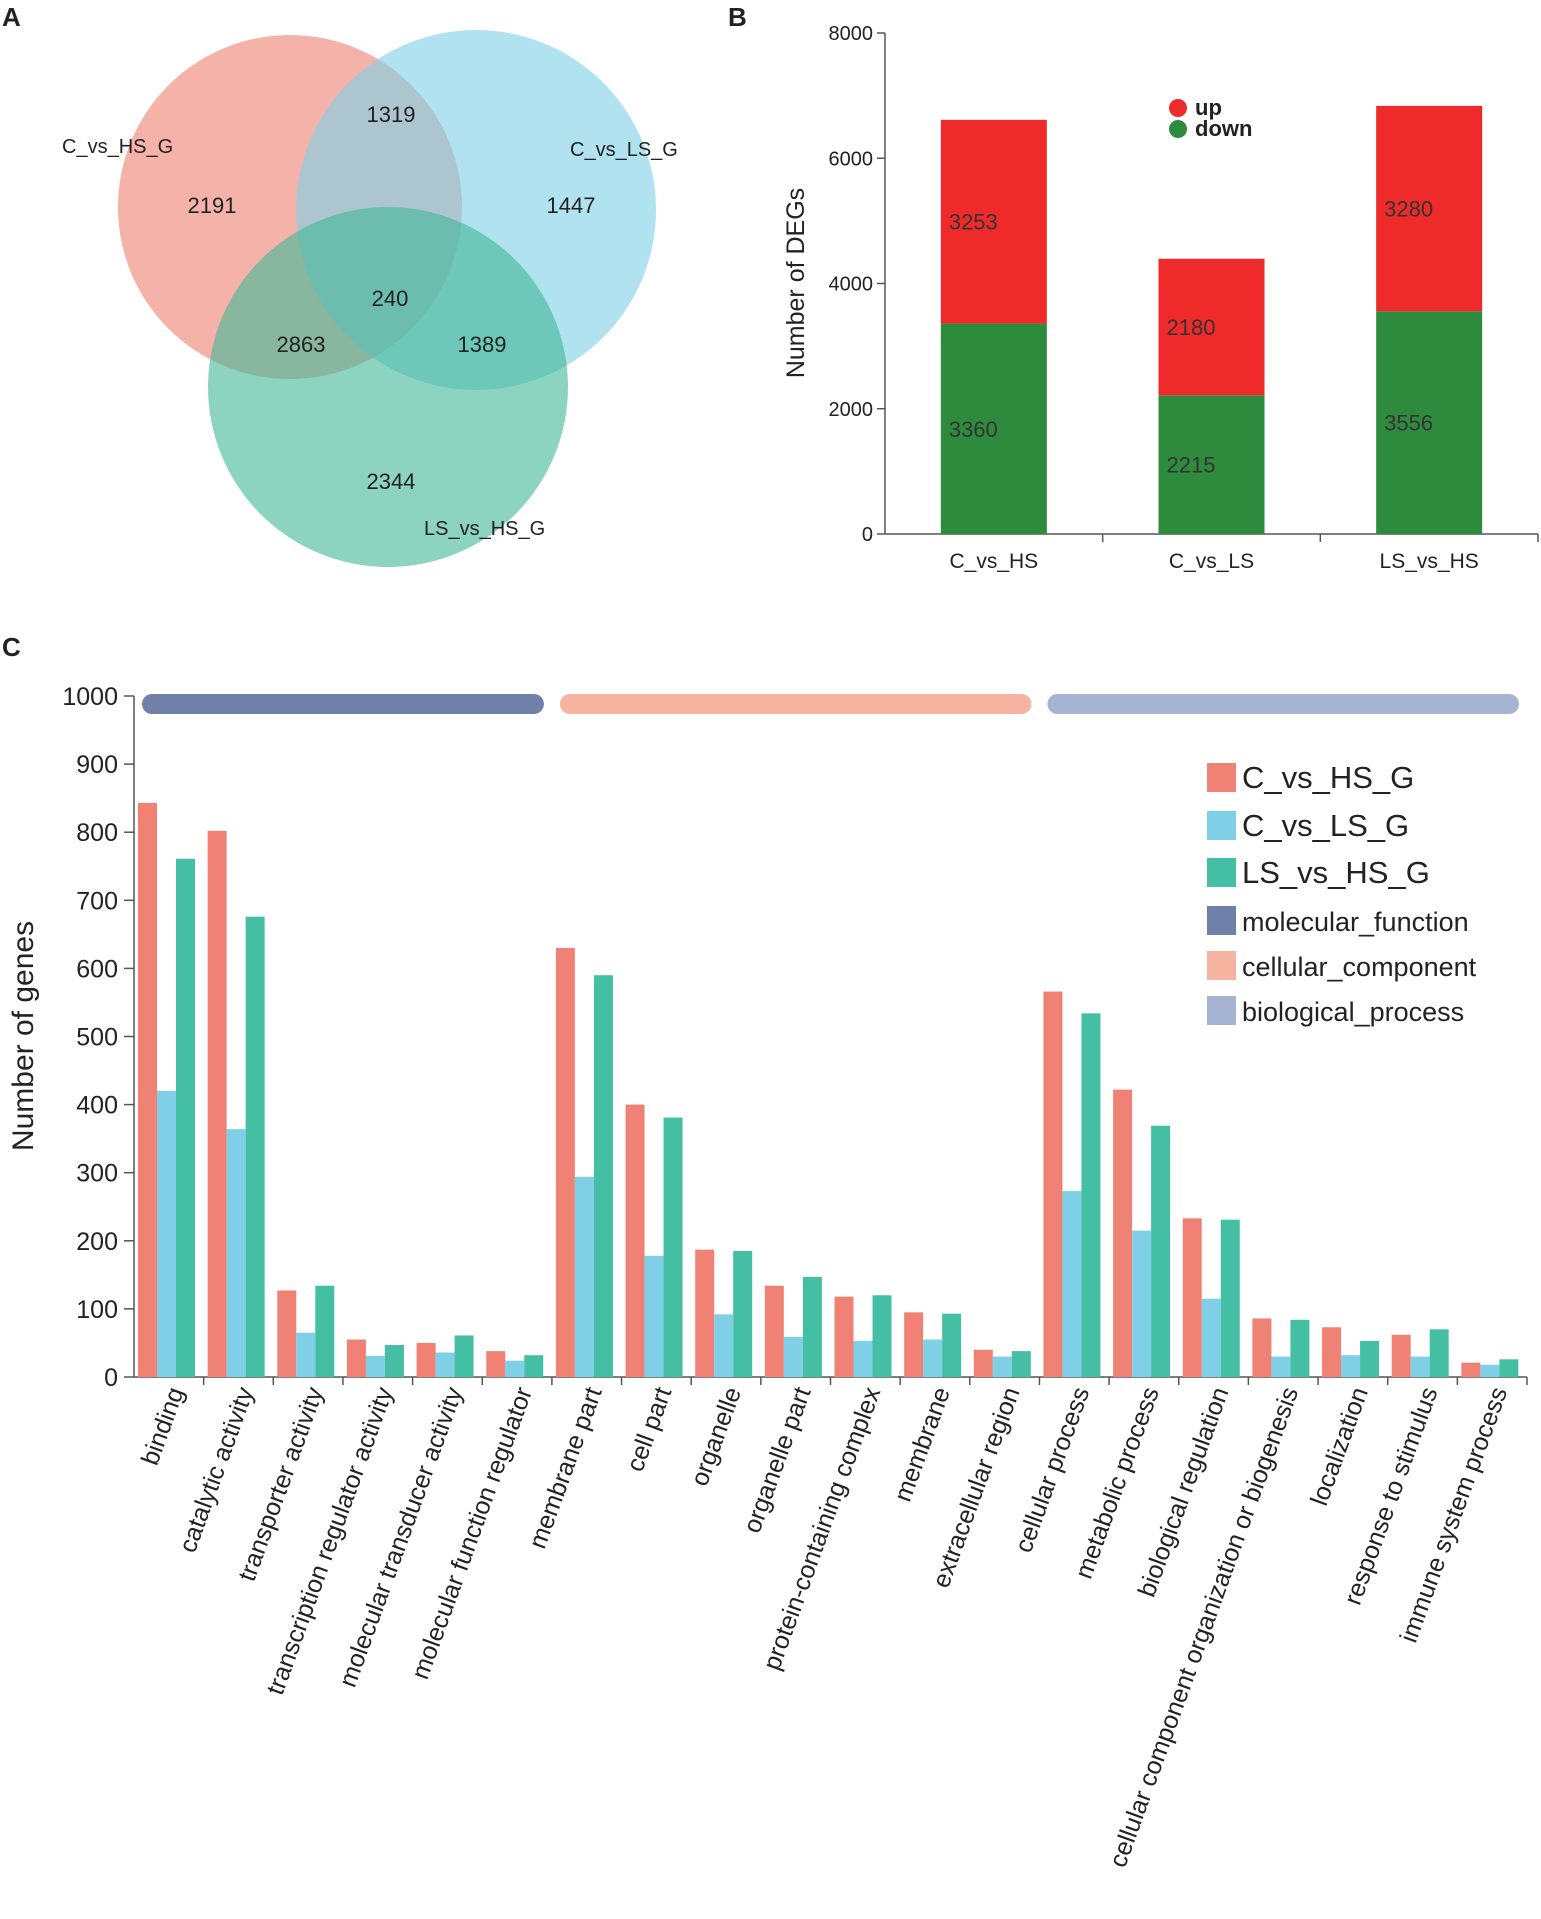 The height and width of the screenshot is (1919, 1541). Describe the element at coordinates (1370, 1358) in the screenshot. I see `bar-ls-vs-hs-g-localization` at that location.